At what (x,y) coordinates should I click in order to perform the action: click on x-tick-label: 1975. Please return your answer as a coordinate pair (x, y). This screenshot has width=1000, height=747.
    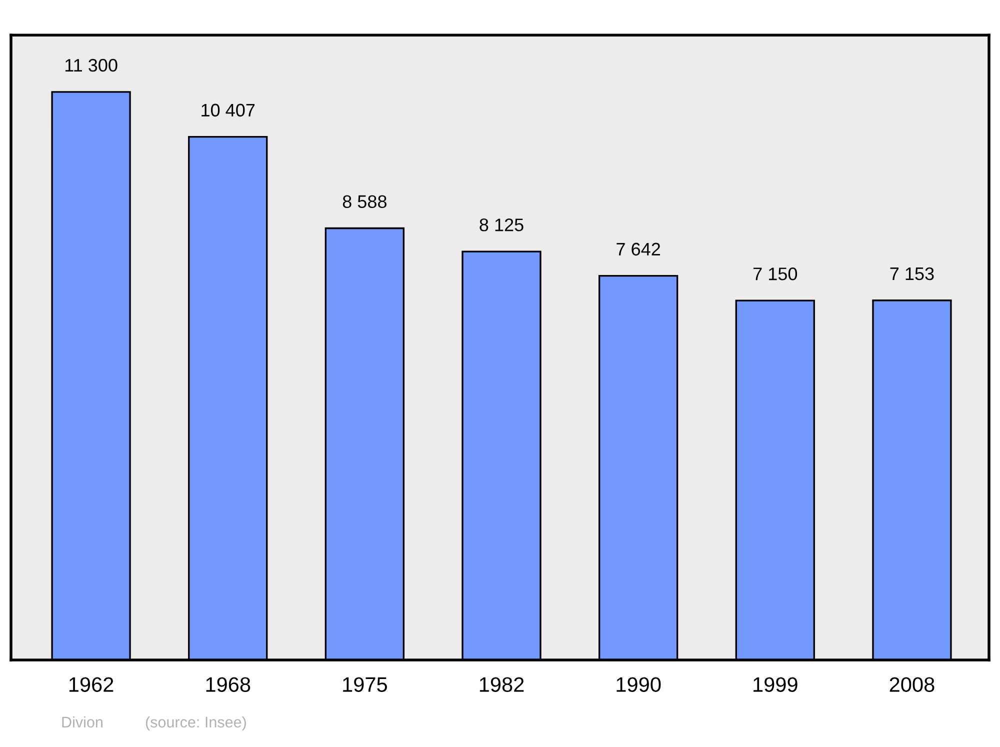
    Looking at the image, I should click on (365, 684).